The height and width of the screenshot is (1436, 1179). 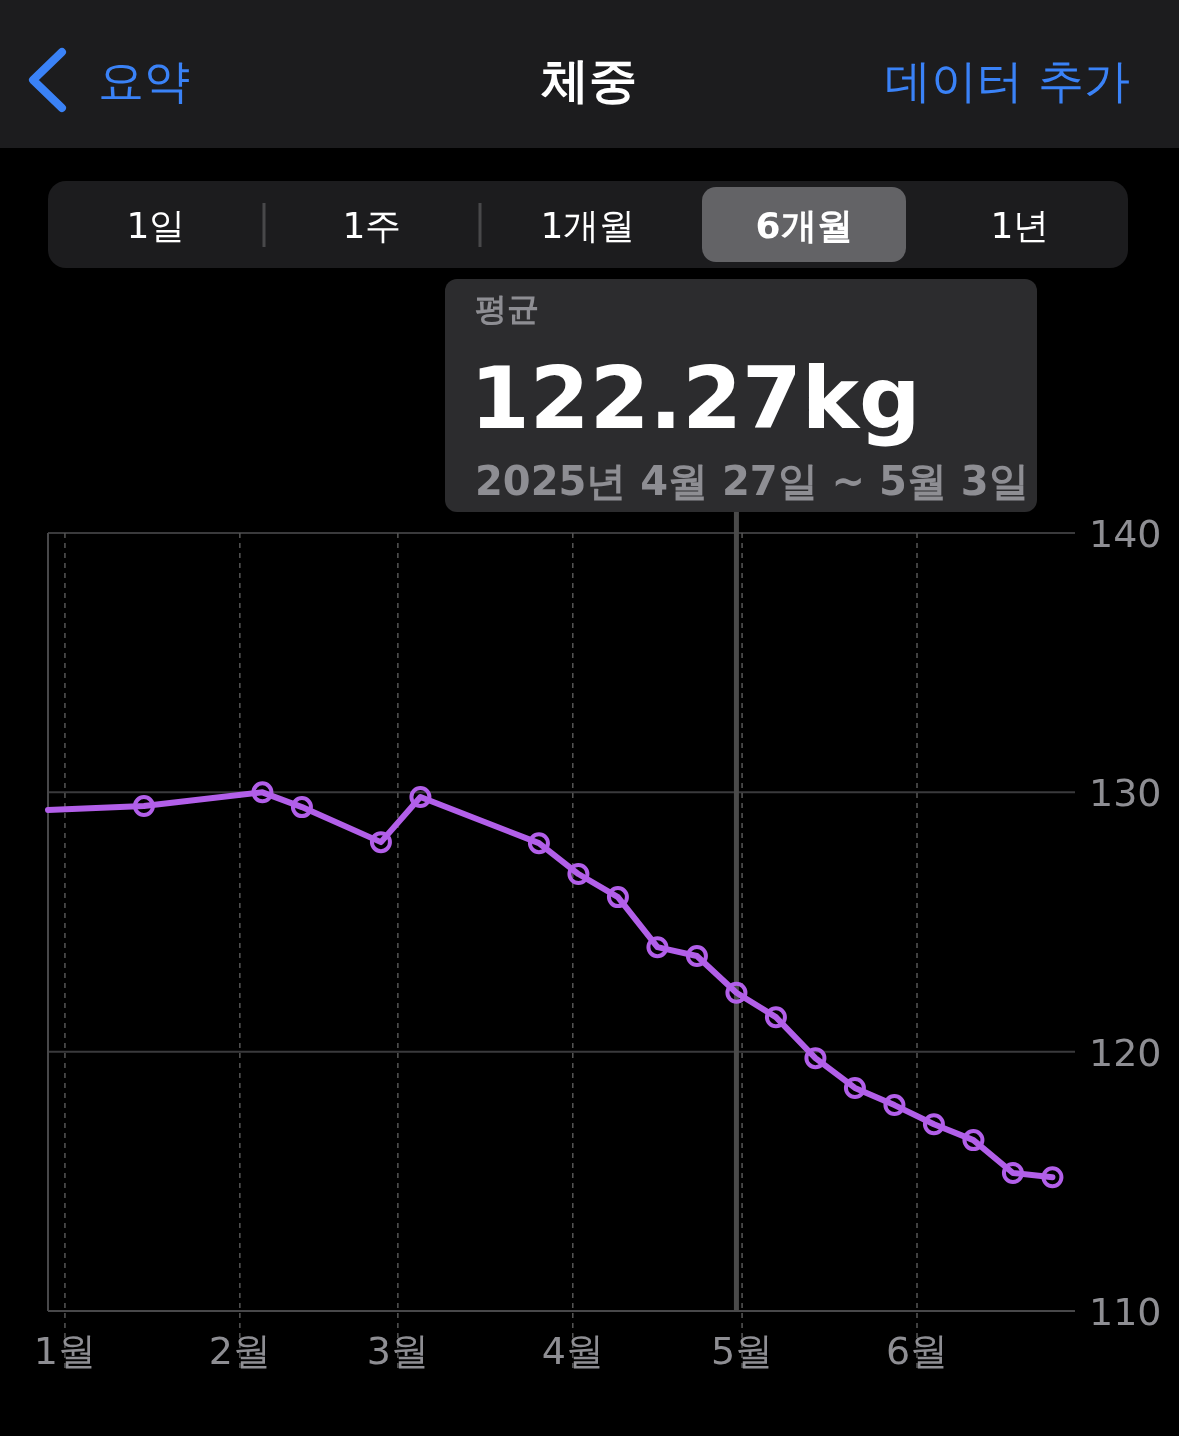 What do you see at coordinates (1125, 1052) in the screenshot?
I see `y-tick-label: 120` at bounding box center [1125, 1052].